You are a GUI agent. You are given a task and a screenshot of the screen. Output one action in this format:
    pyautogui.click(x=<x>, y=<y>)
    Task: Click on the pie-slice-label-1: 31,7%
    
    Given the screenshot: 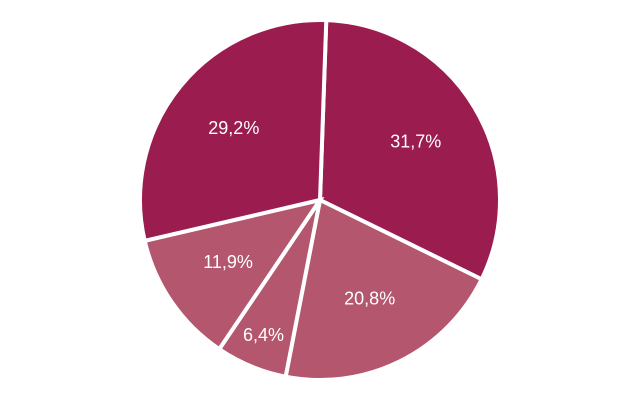 What is the action you would take?
    pyautogui.click(x=415, y=141)
    